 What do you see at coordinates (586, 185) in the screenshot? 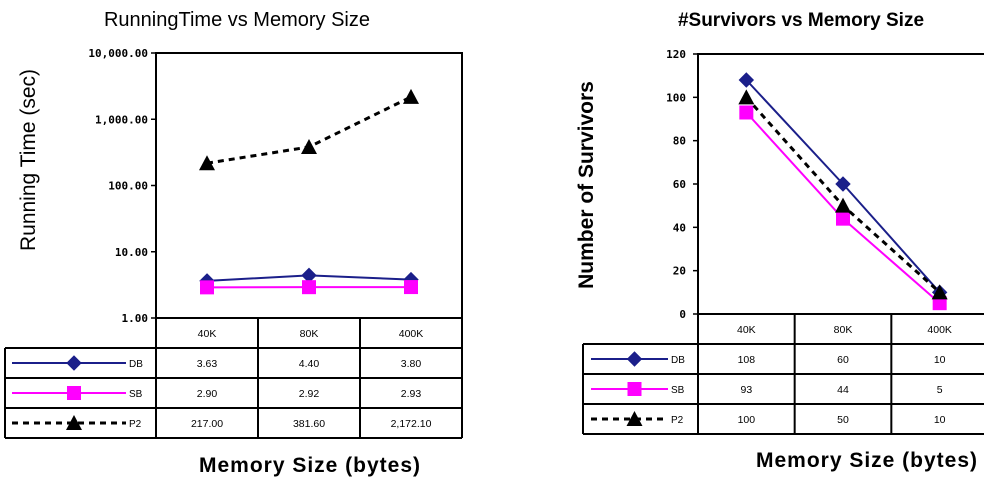
I see `y-axis-label: Number of Survivors` at bounding box center [586, 185].